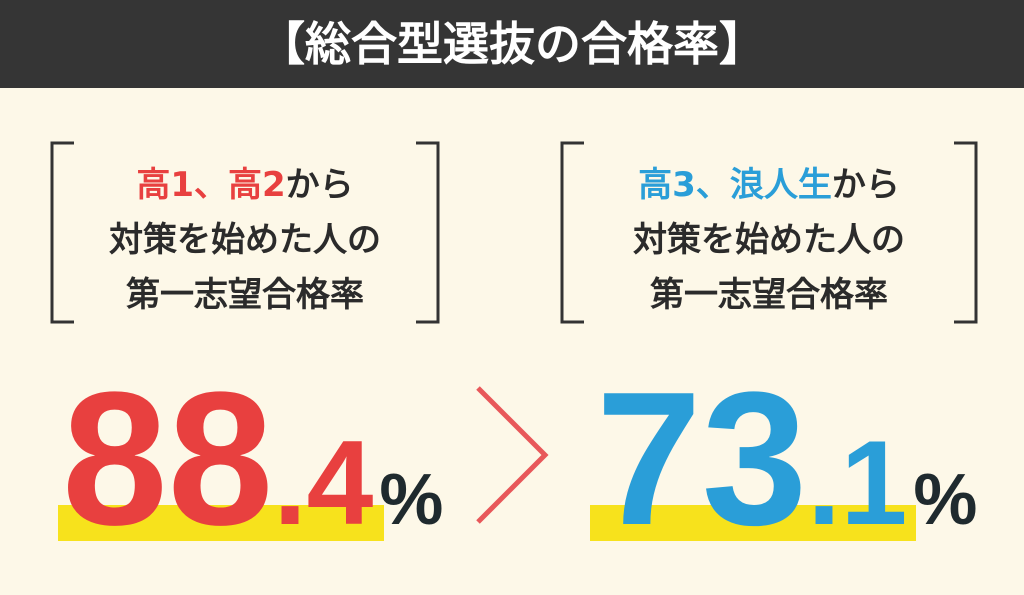  I want to click on panel-lead: 高1、高2から, so click(244, 185).